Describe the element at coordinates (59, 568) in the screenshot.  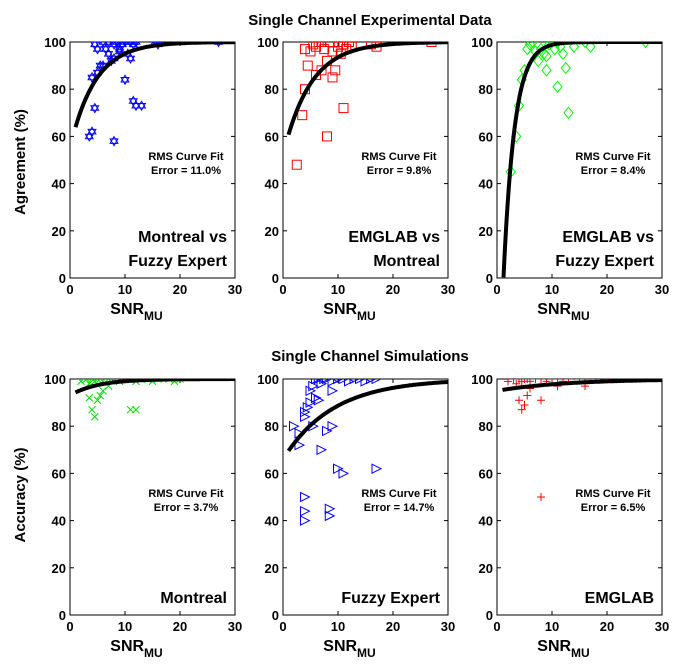
I see `y-tick-label: 20` at that location.